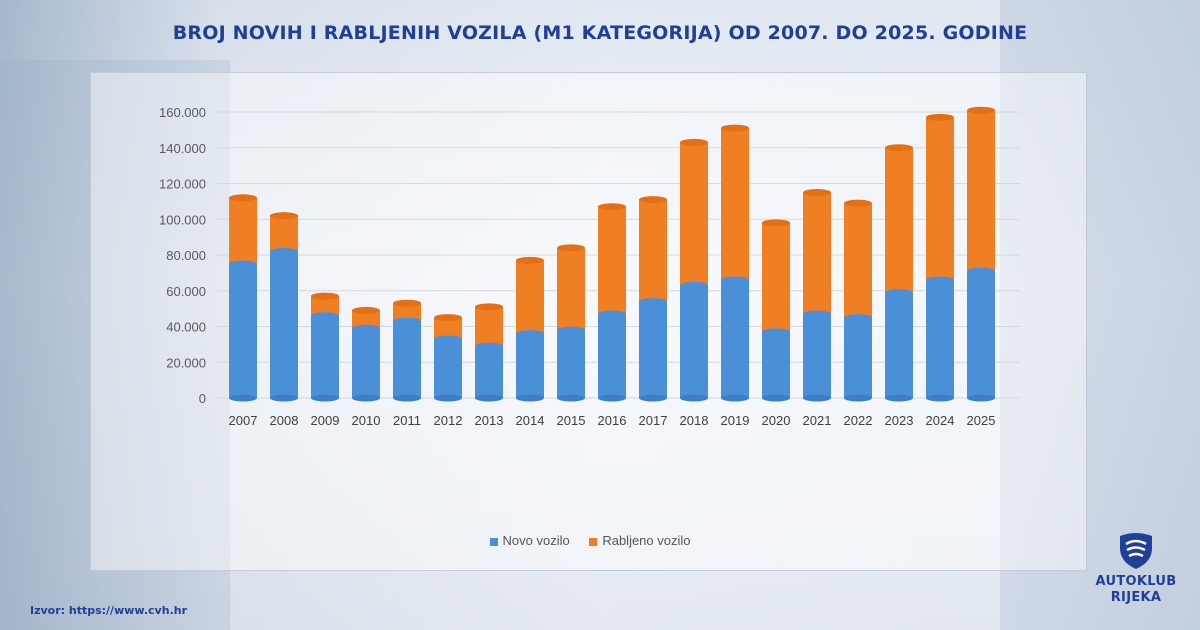 Image resolution: width=1200 pixels, height=630 pixels. What do you see at coordinates (817, 314) in the screenshot?
I see `bar-novo-top-2021` at bounding box center [817, 314].